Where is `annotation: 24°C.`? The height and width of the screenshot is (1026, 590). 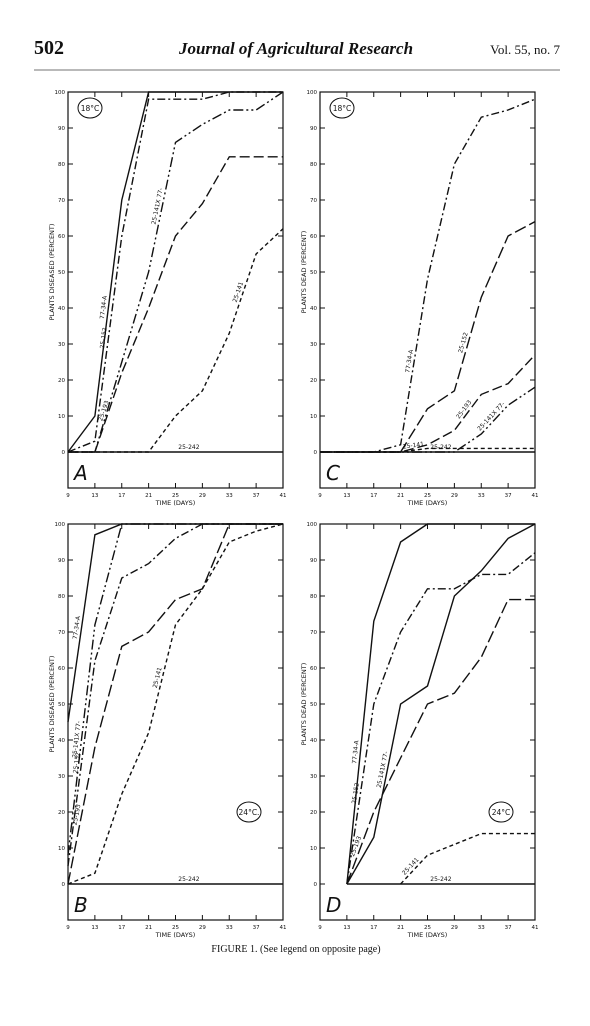
annotation: 24°C. is located at coordinates (249, 812).